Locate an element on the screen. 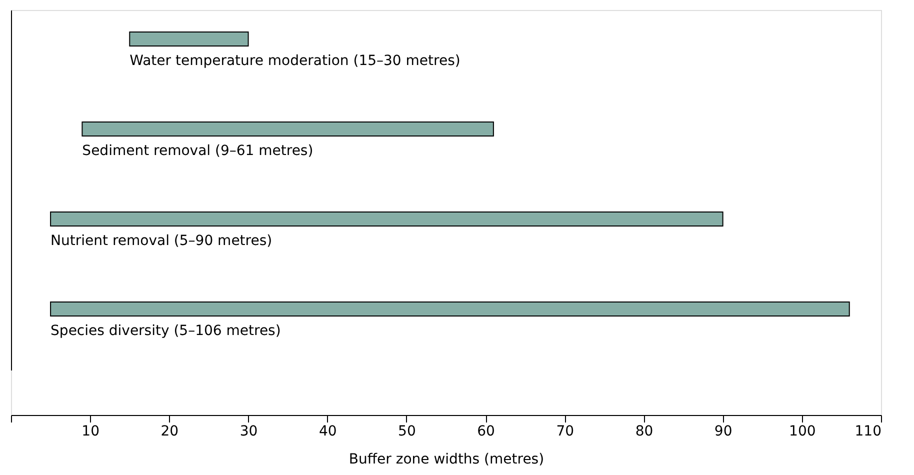  x-tick-label: 10 is located at coordinates (91, 432).